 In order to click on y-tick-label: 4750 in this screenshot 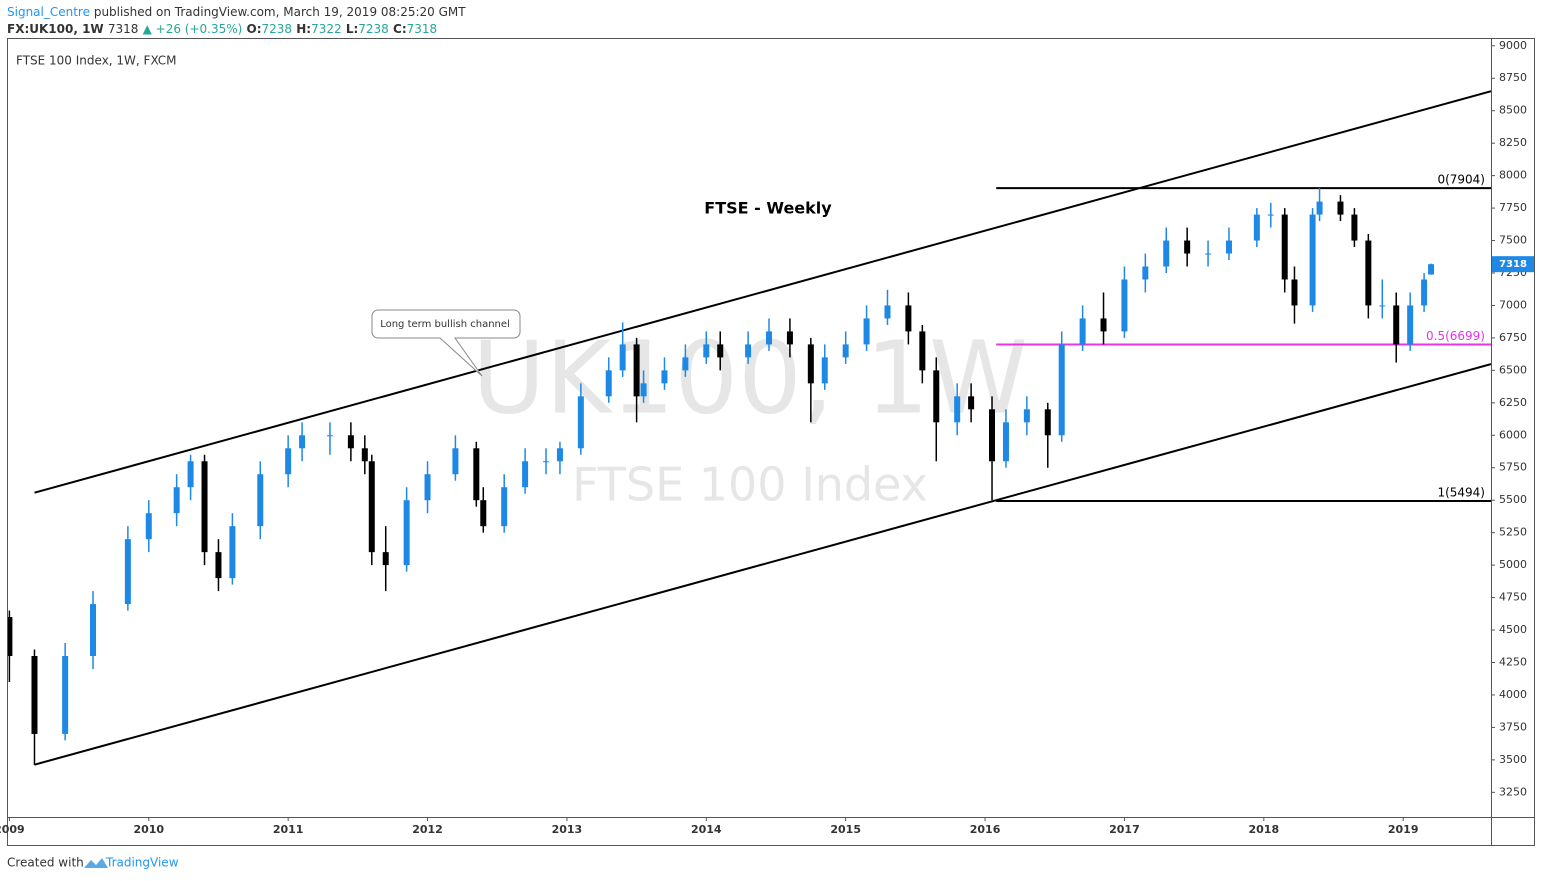, I will do `click(1513, 597)`.